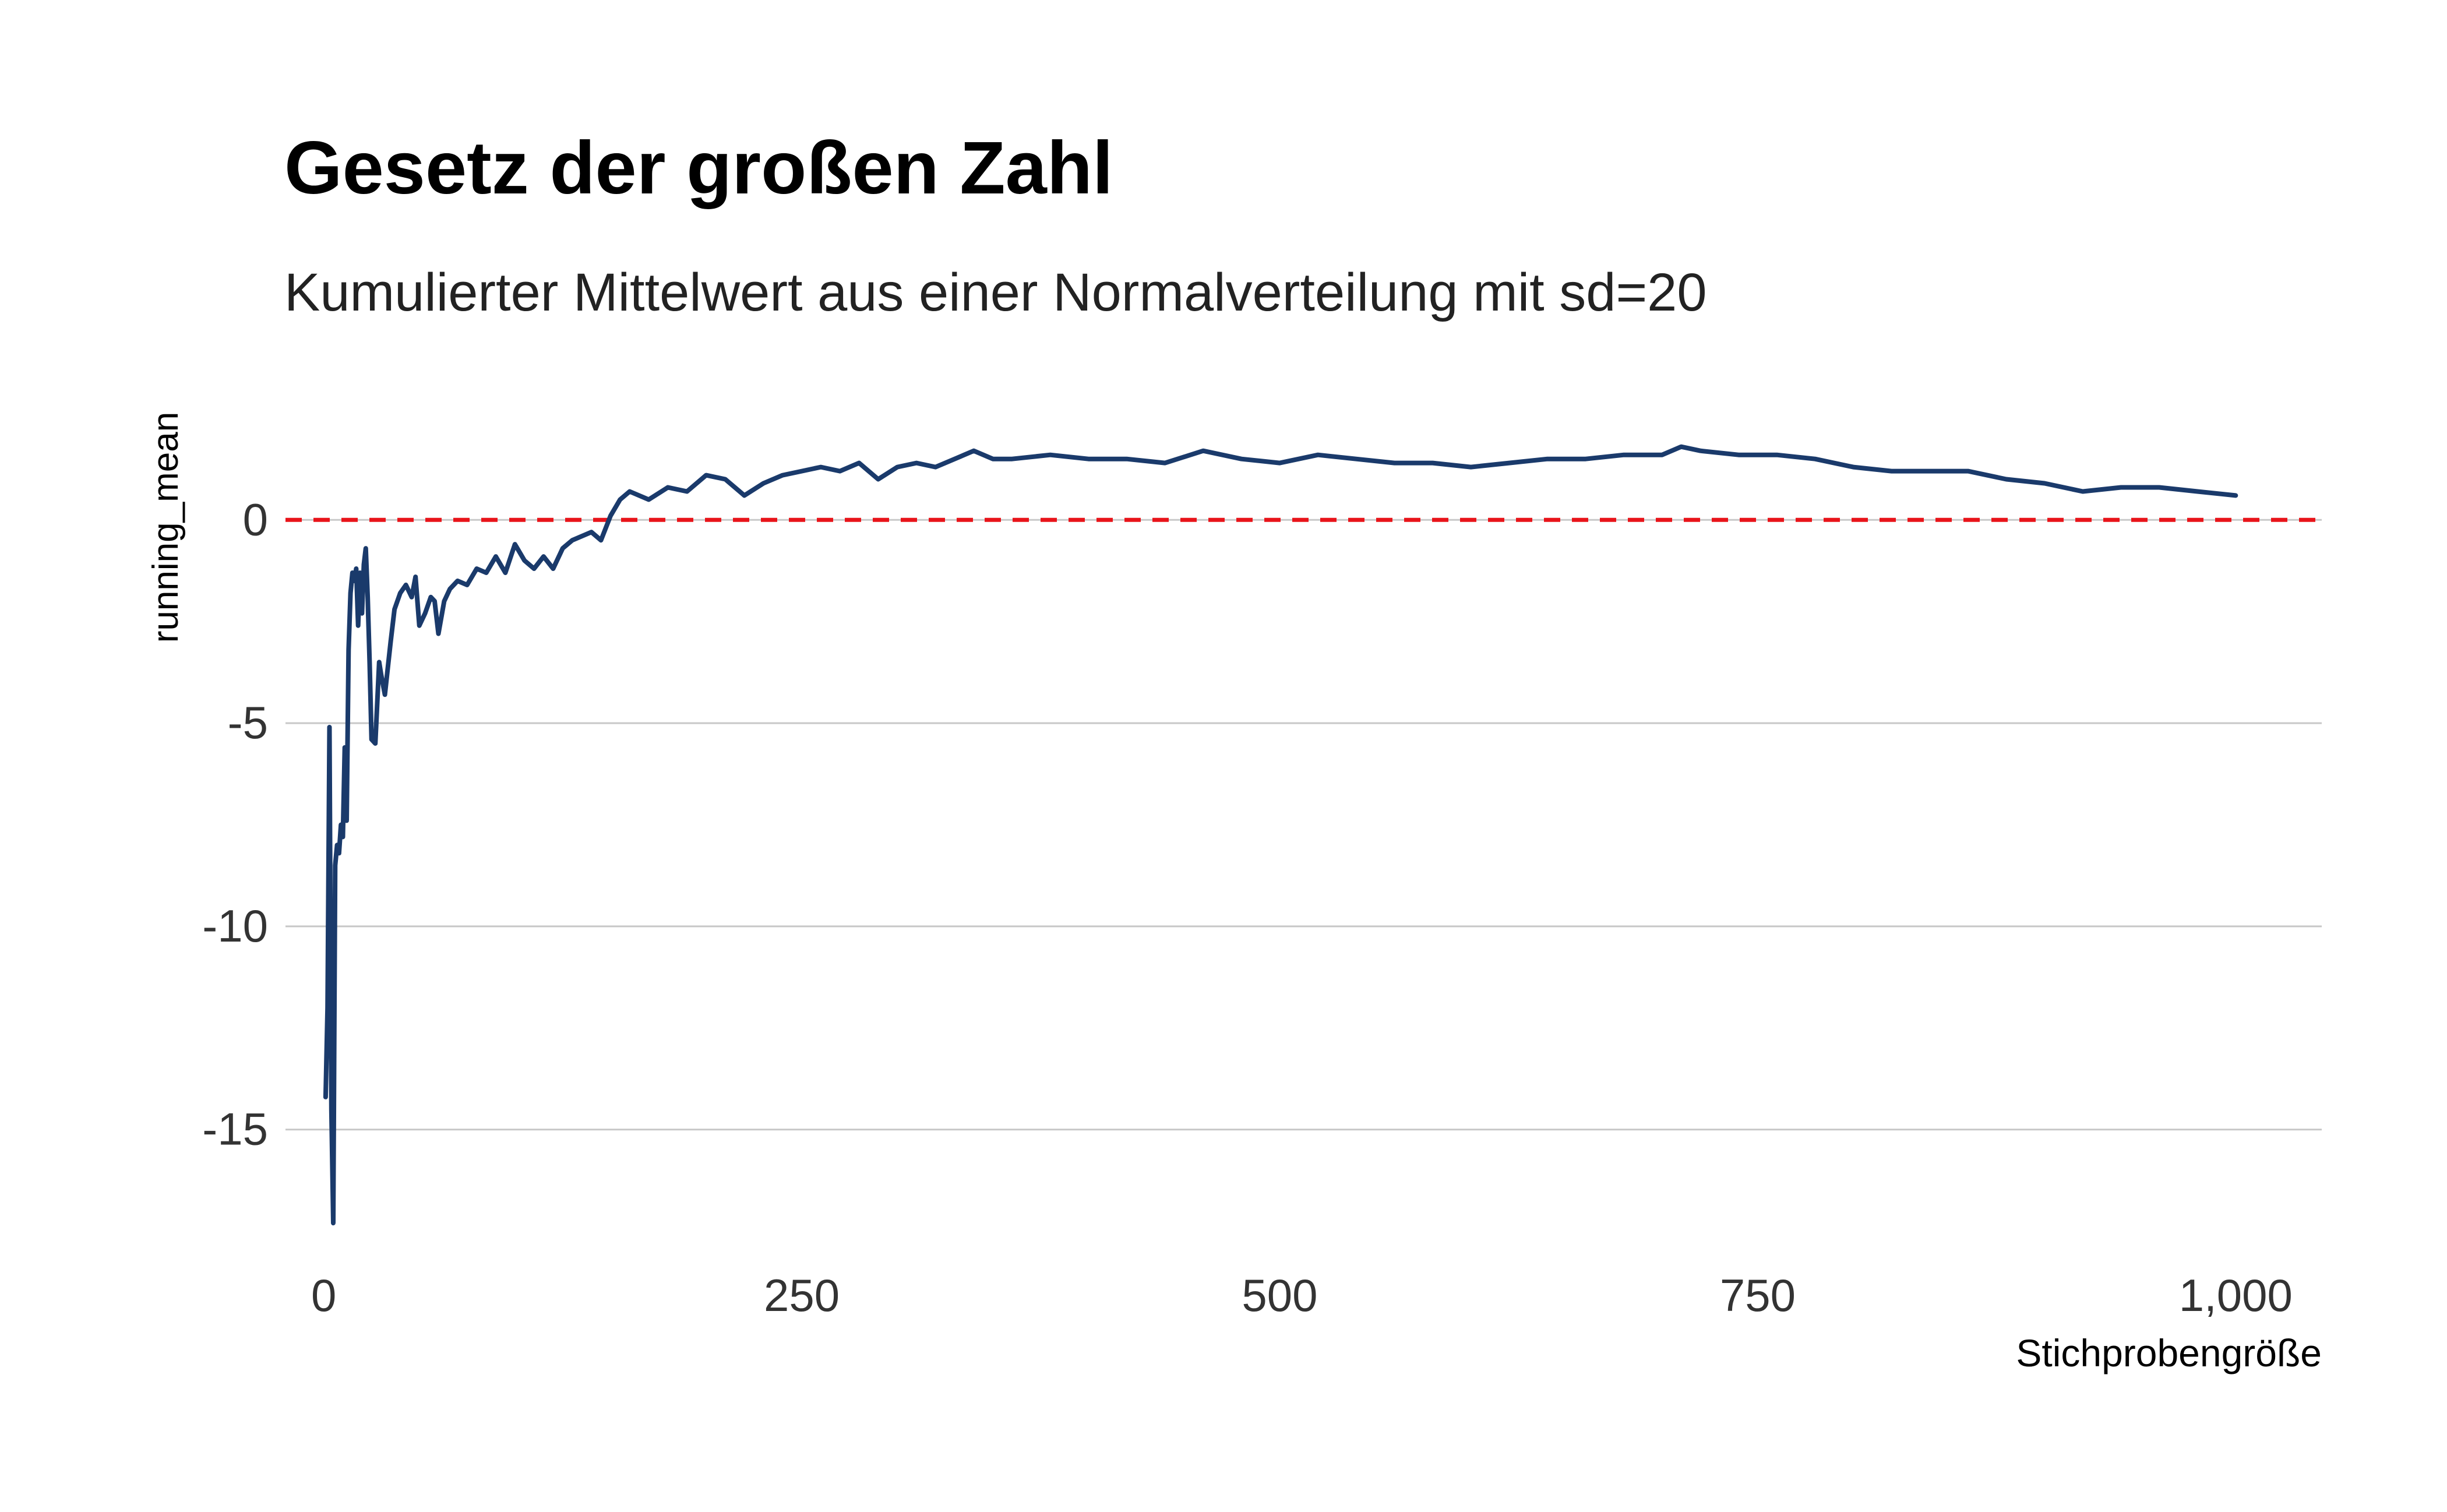  I want to click on x-tick-label: 250, so click(802, 1295).